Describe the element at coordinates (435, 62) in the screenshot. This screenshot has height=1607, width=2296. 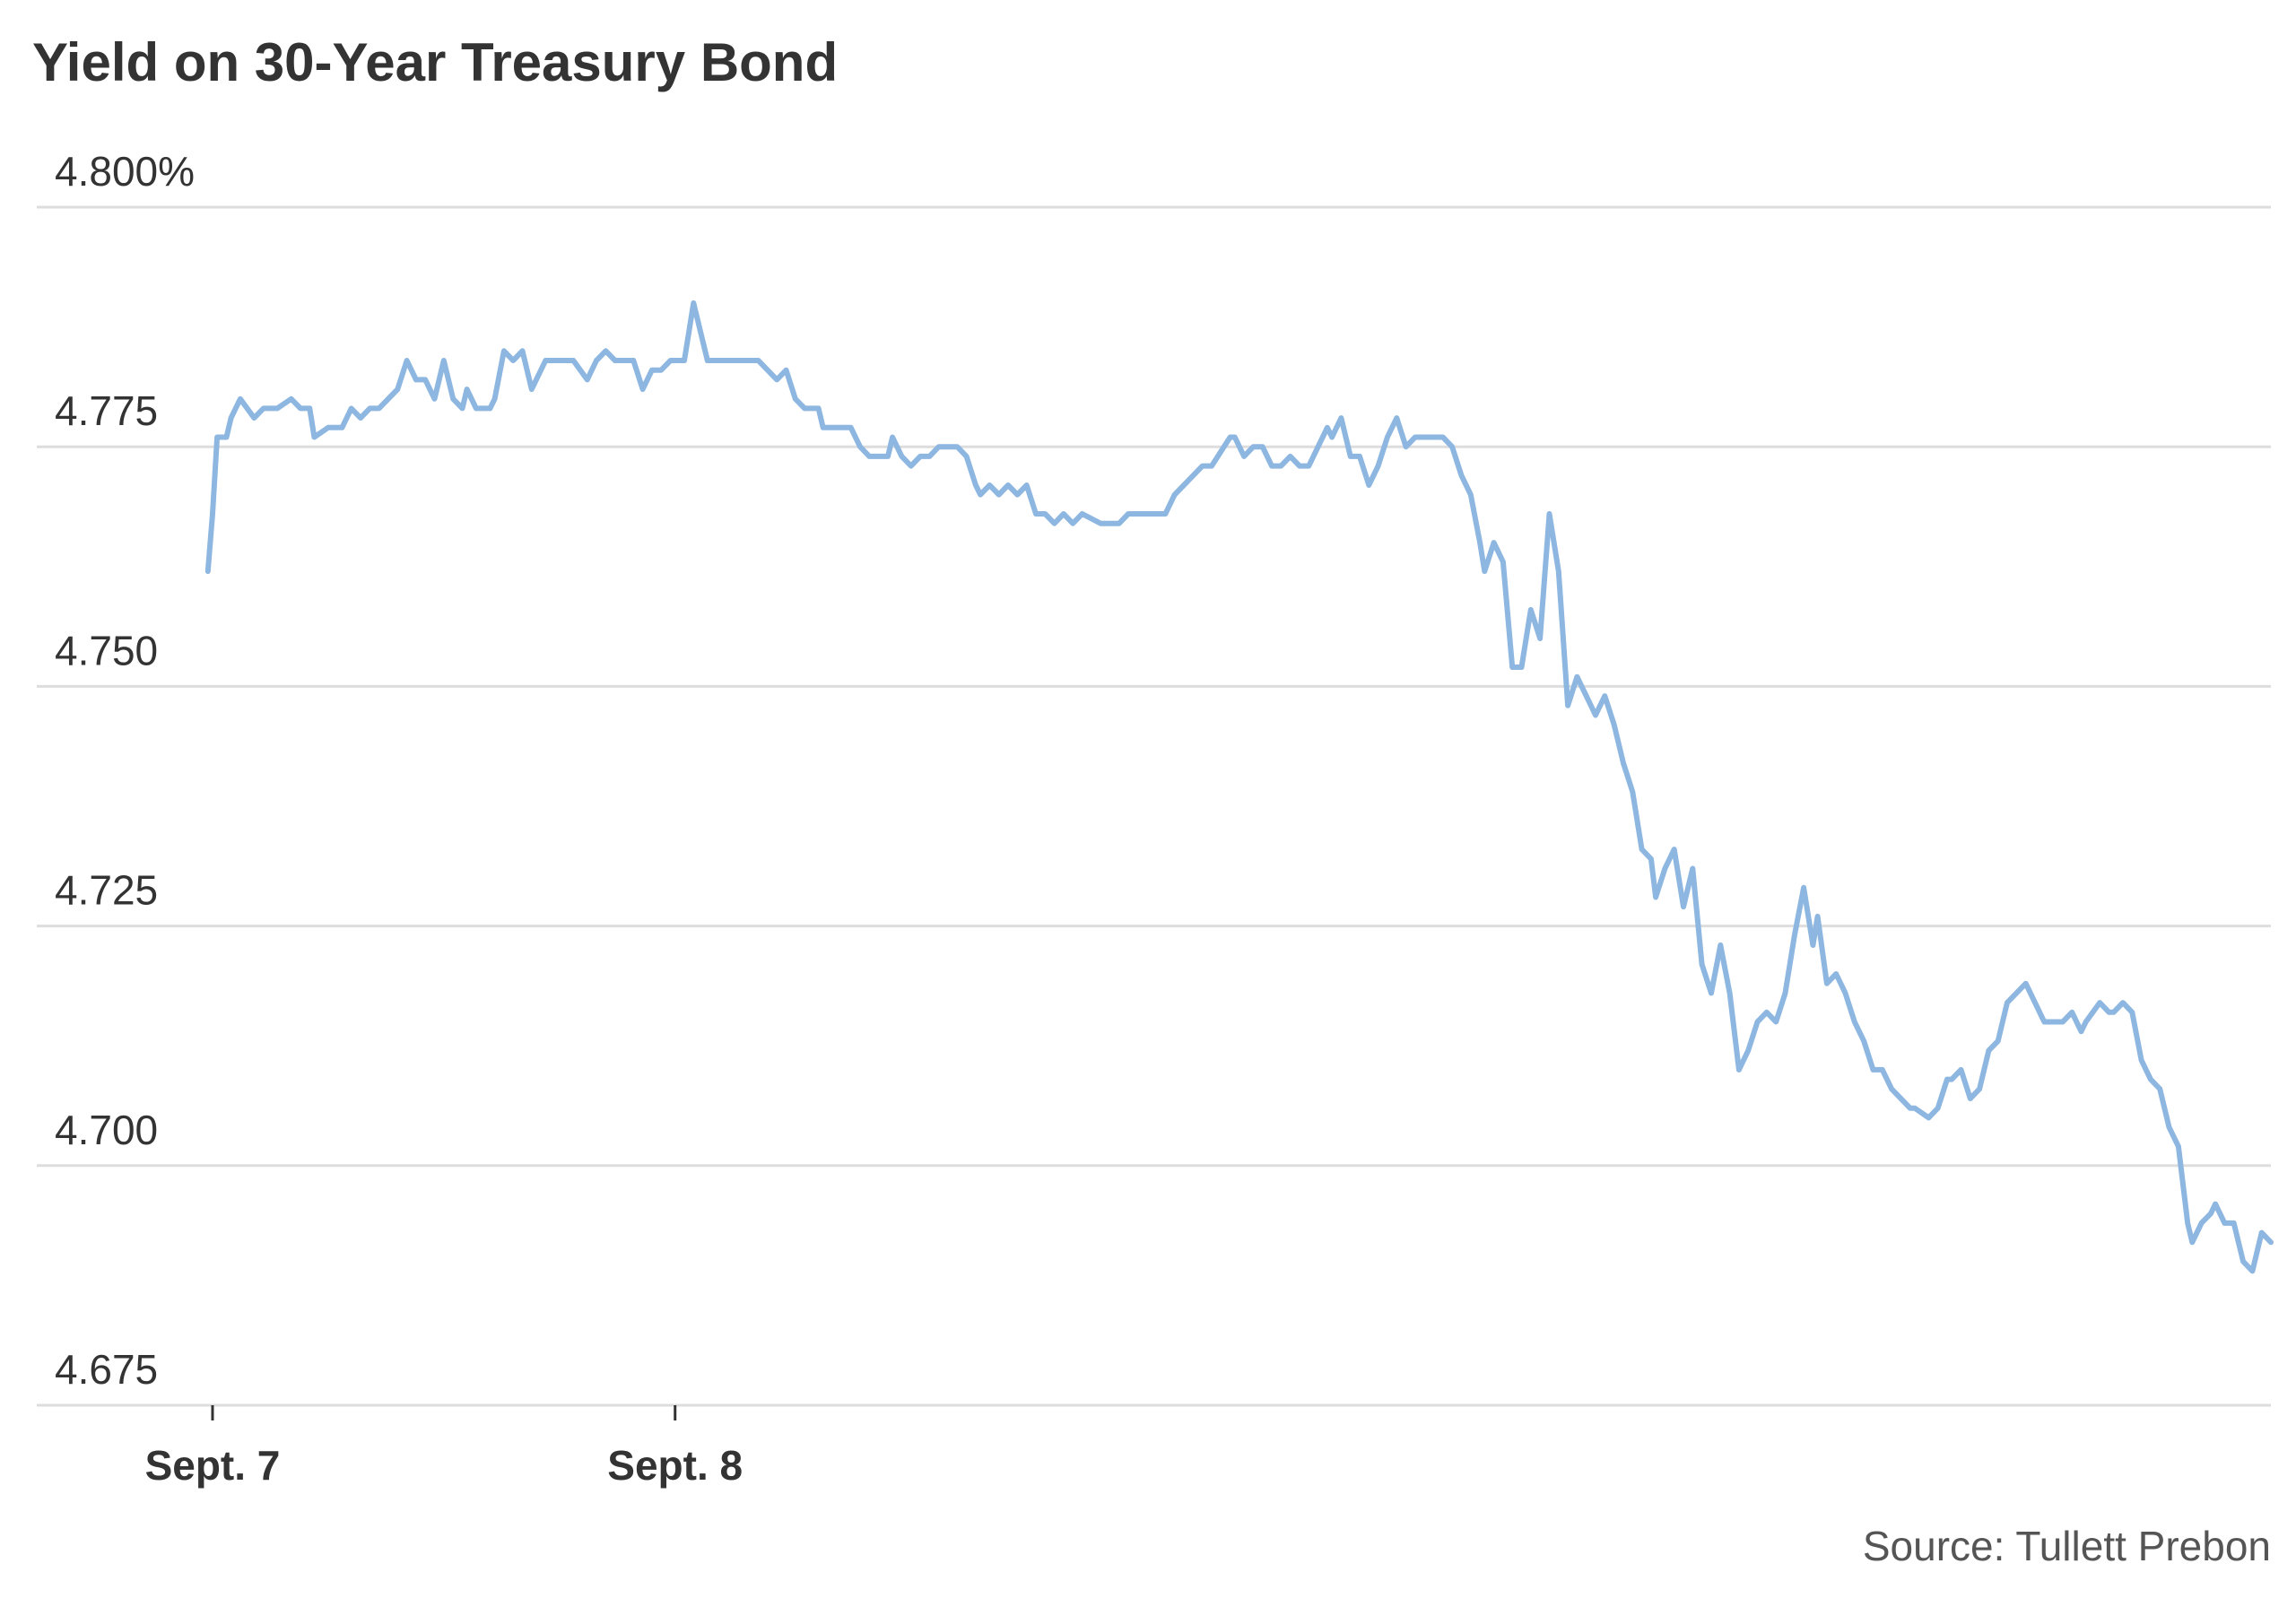
I see `chart-title: Yield on 30-Year Treasury Bond` at that location.